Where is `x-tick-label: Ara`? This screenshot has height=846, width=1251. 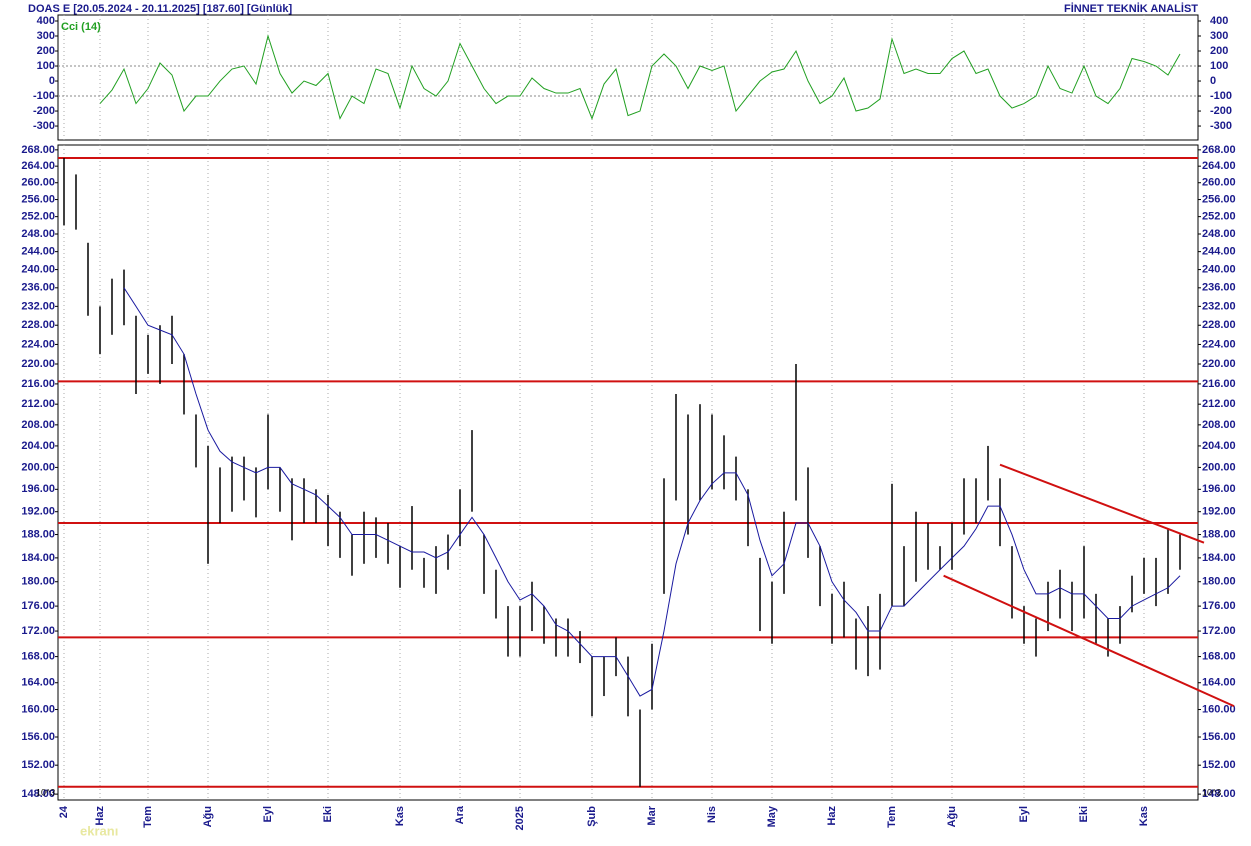
x-tick-label: Ara is located at coordinates (460, 814).